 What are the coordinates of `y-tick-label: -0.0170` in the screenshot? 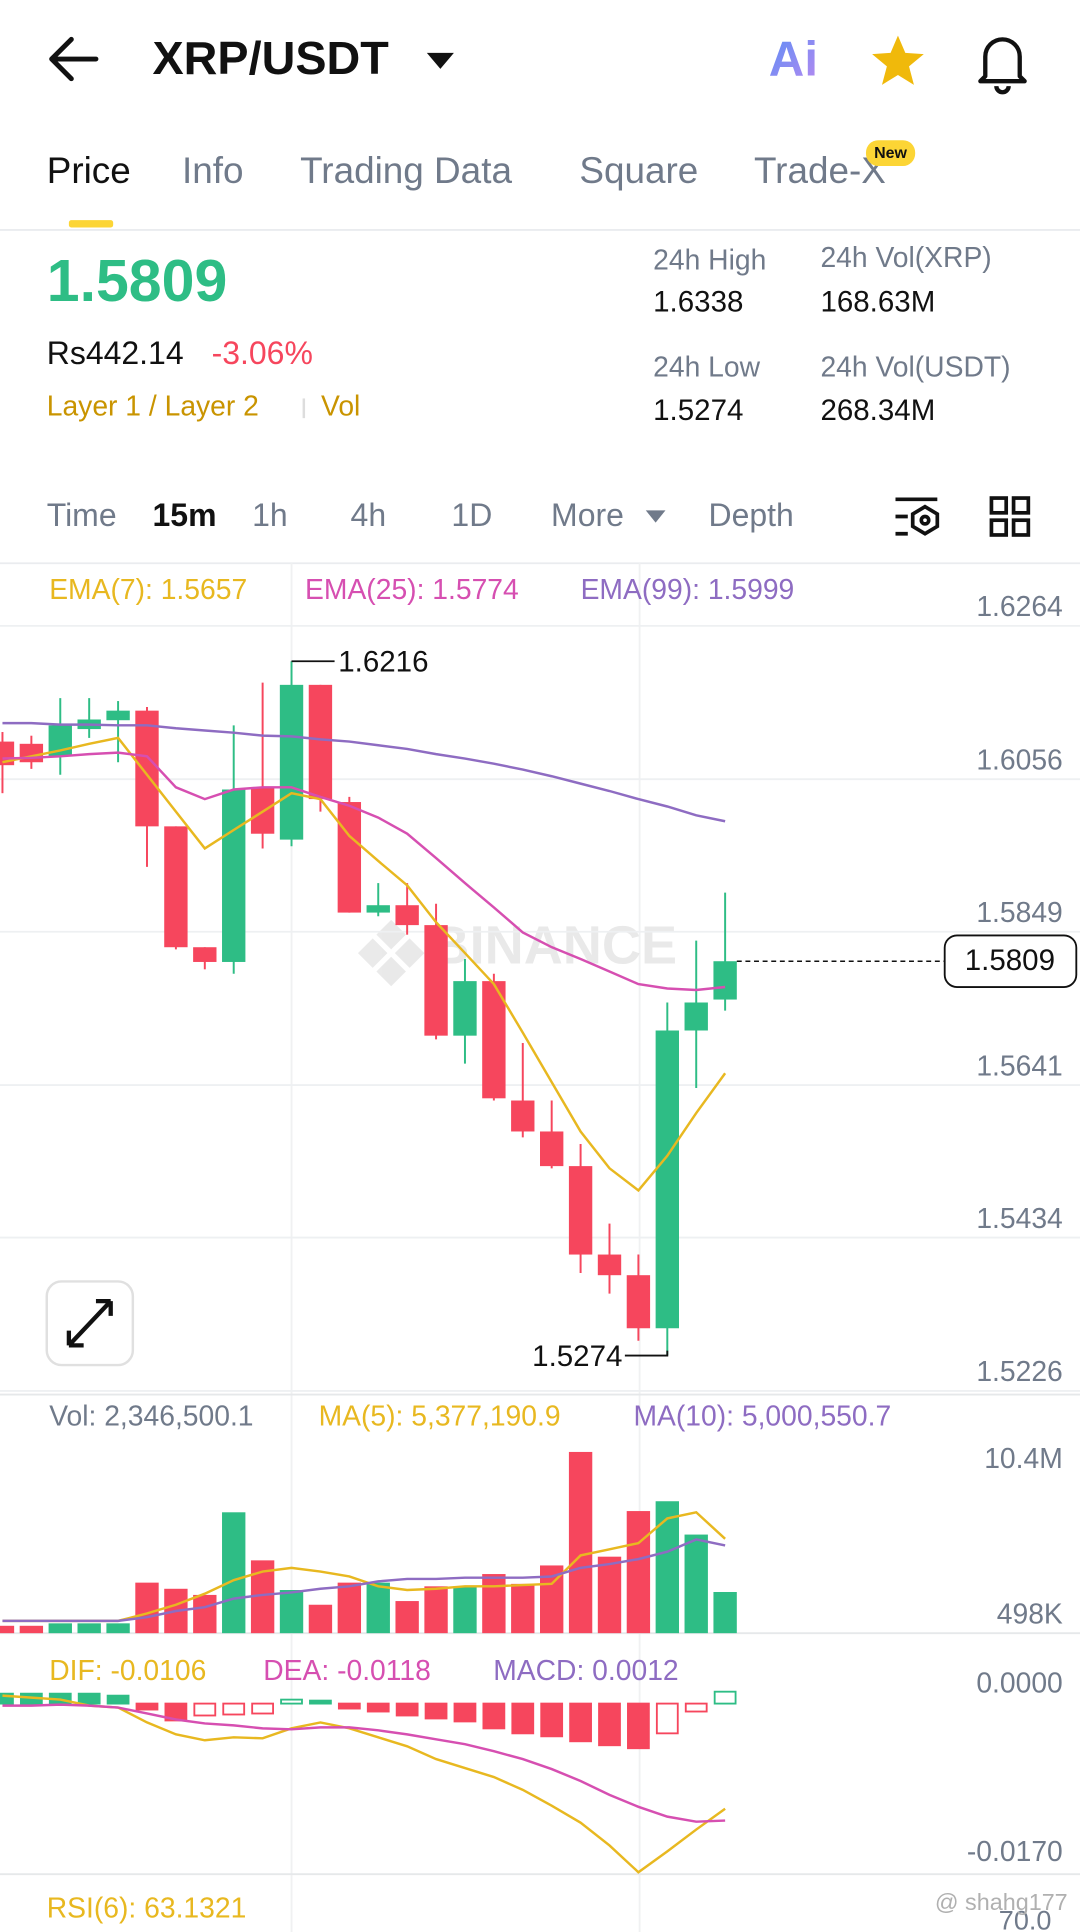 It's located at (1015, 1851).